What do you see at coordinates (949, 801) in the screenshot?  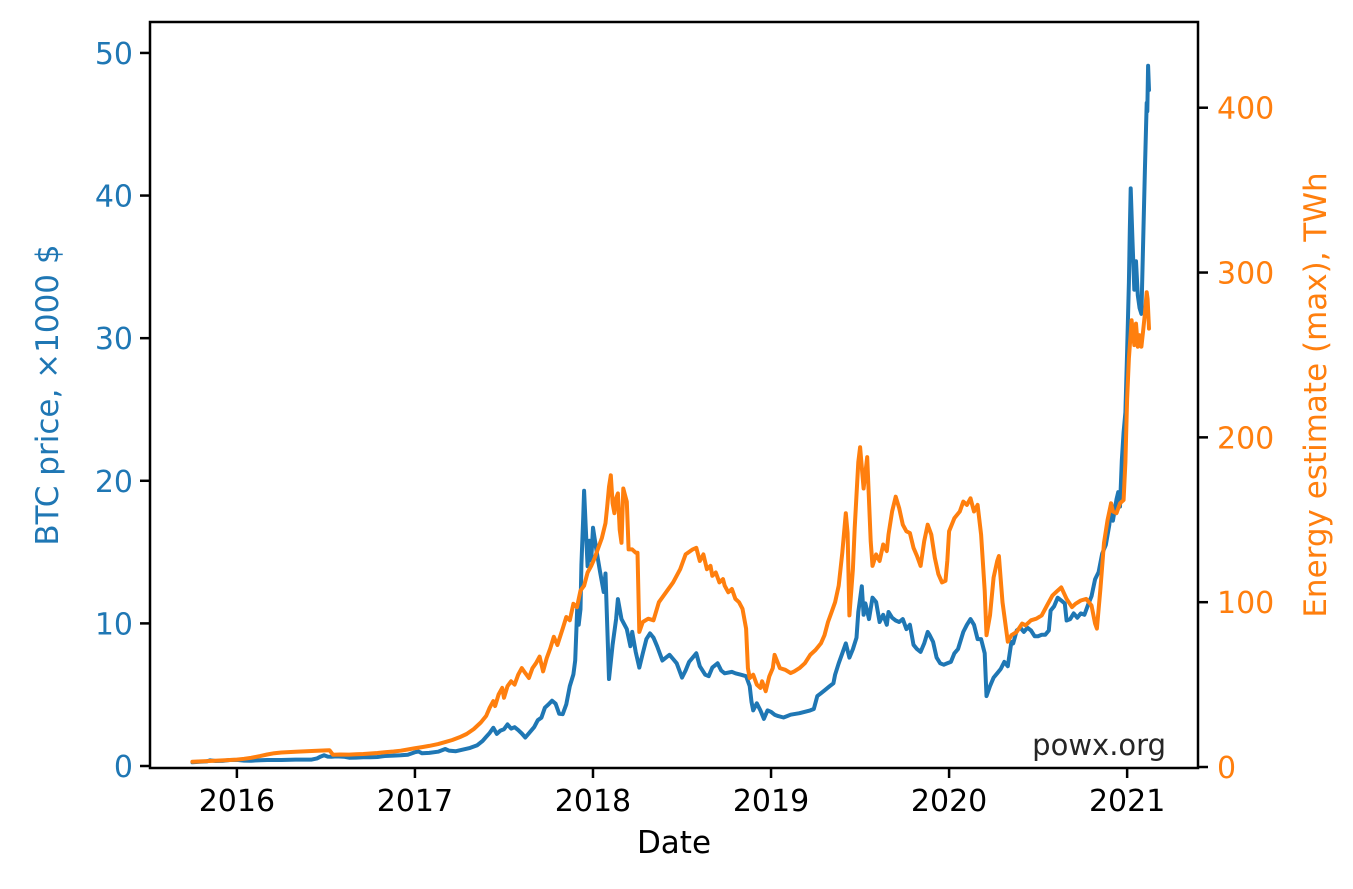 I see `x-tick-label: 2020` at bounding box center [949, 801].